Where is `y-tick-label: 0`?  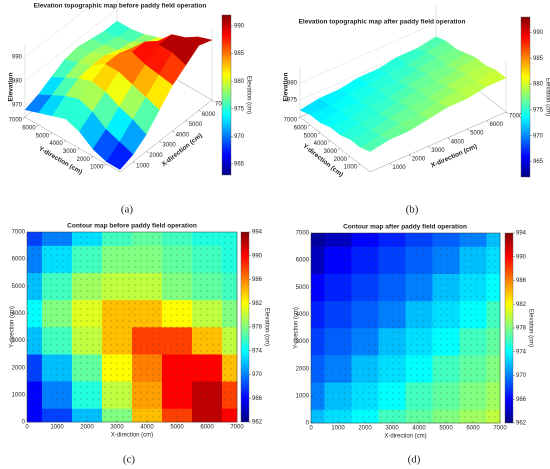
y-tick-label: 0 is located at coordinates (308, 424).